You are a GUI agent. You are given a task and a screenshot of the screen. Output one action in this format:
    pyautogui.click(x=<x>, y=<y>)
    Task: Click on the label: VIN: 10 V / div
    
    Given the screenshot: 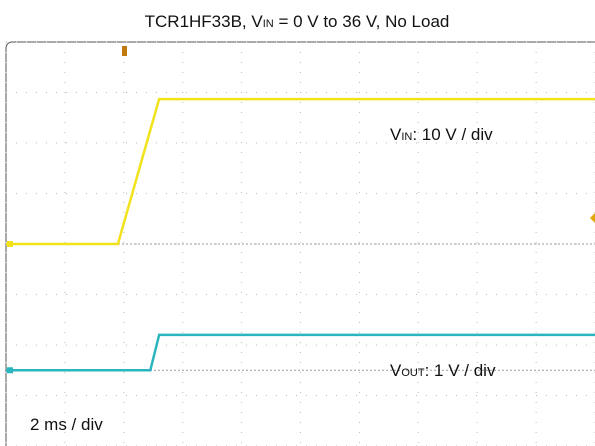 What is the action you would take?
    pyautogui.click(x=441, y=134)
    